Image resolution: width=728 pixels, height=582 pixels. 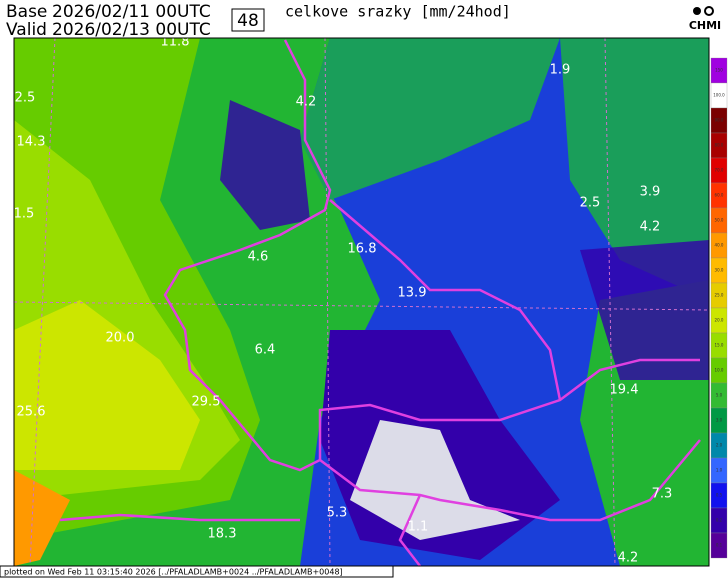 What do you see at coordinates (362, 249) in the screenshot?
I see `map-label: 16.8` at bounding box center [362, 249].